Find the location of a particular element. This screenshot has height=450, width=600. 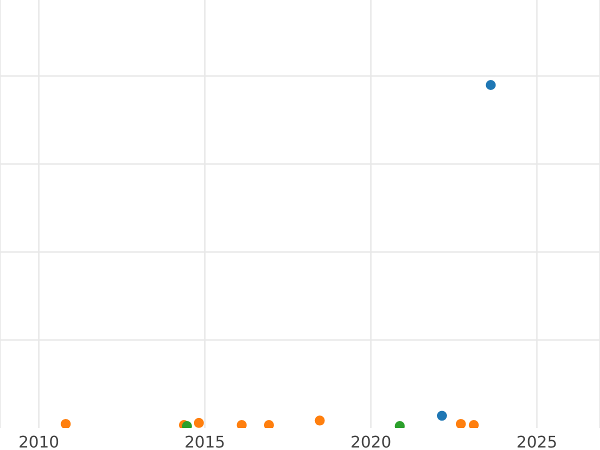

x-tick-label: 2025 is located at coordinates (537, 441).